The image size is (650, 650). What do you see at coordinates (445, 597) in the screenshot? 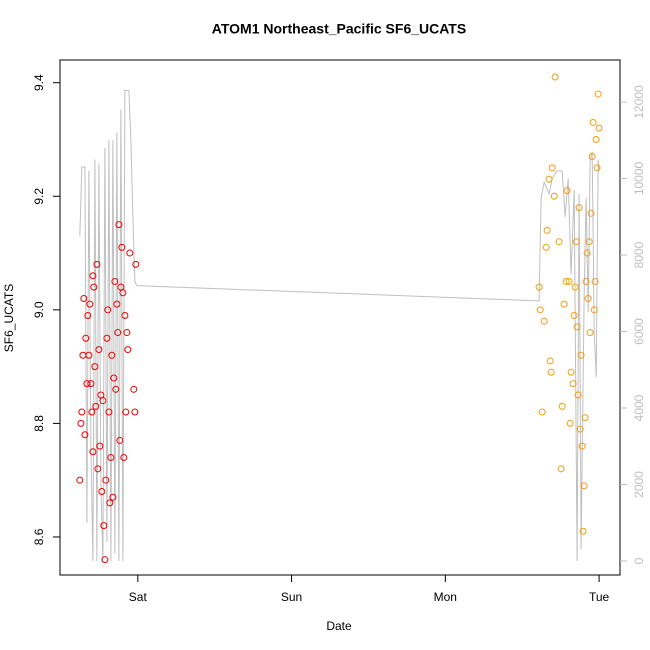
I see `x-tick-label: Mon` at bounding box center [445, 597].